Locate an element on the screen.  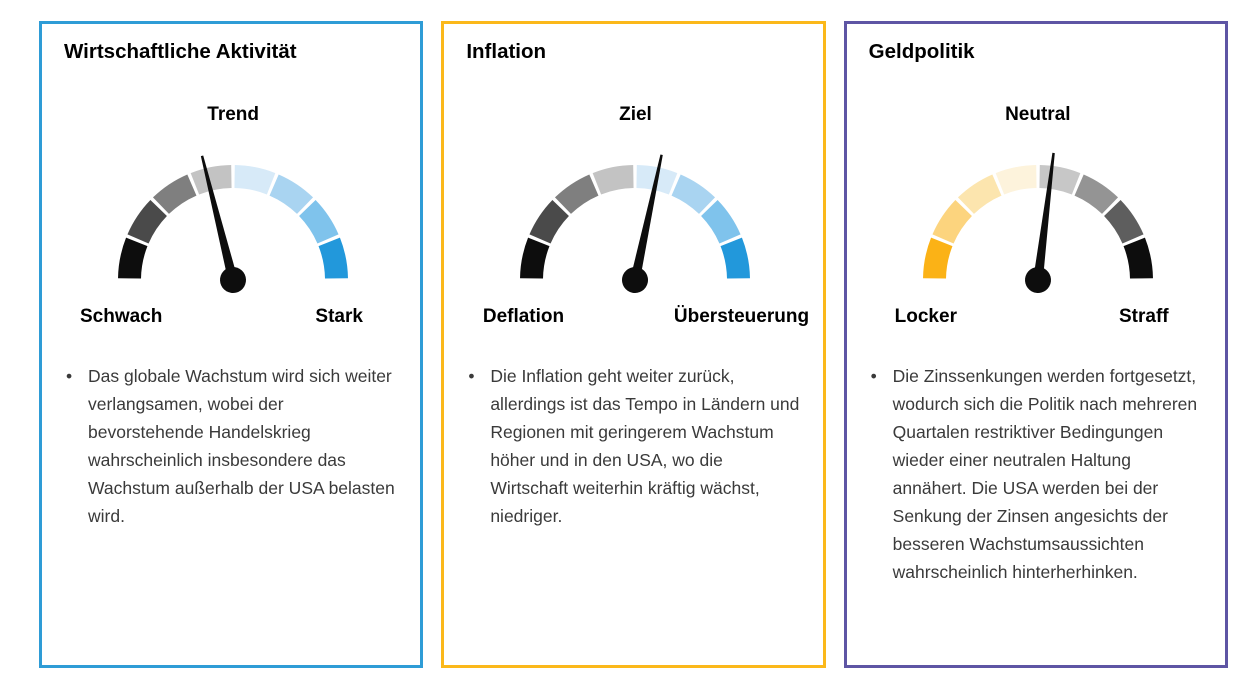
gauge-scale-labels: Schwach Stark is located at coordinates (233, 318).